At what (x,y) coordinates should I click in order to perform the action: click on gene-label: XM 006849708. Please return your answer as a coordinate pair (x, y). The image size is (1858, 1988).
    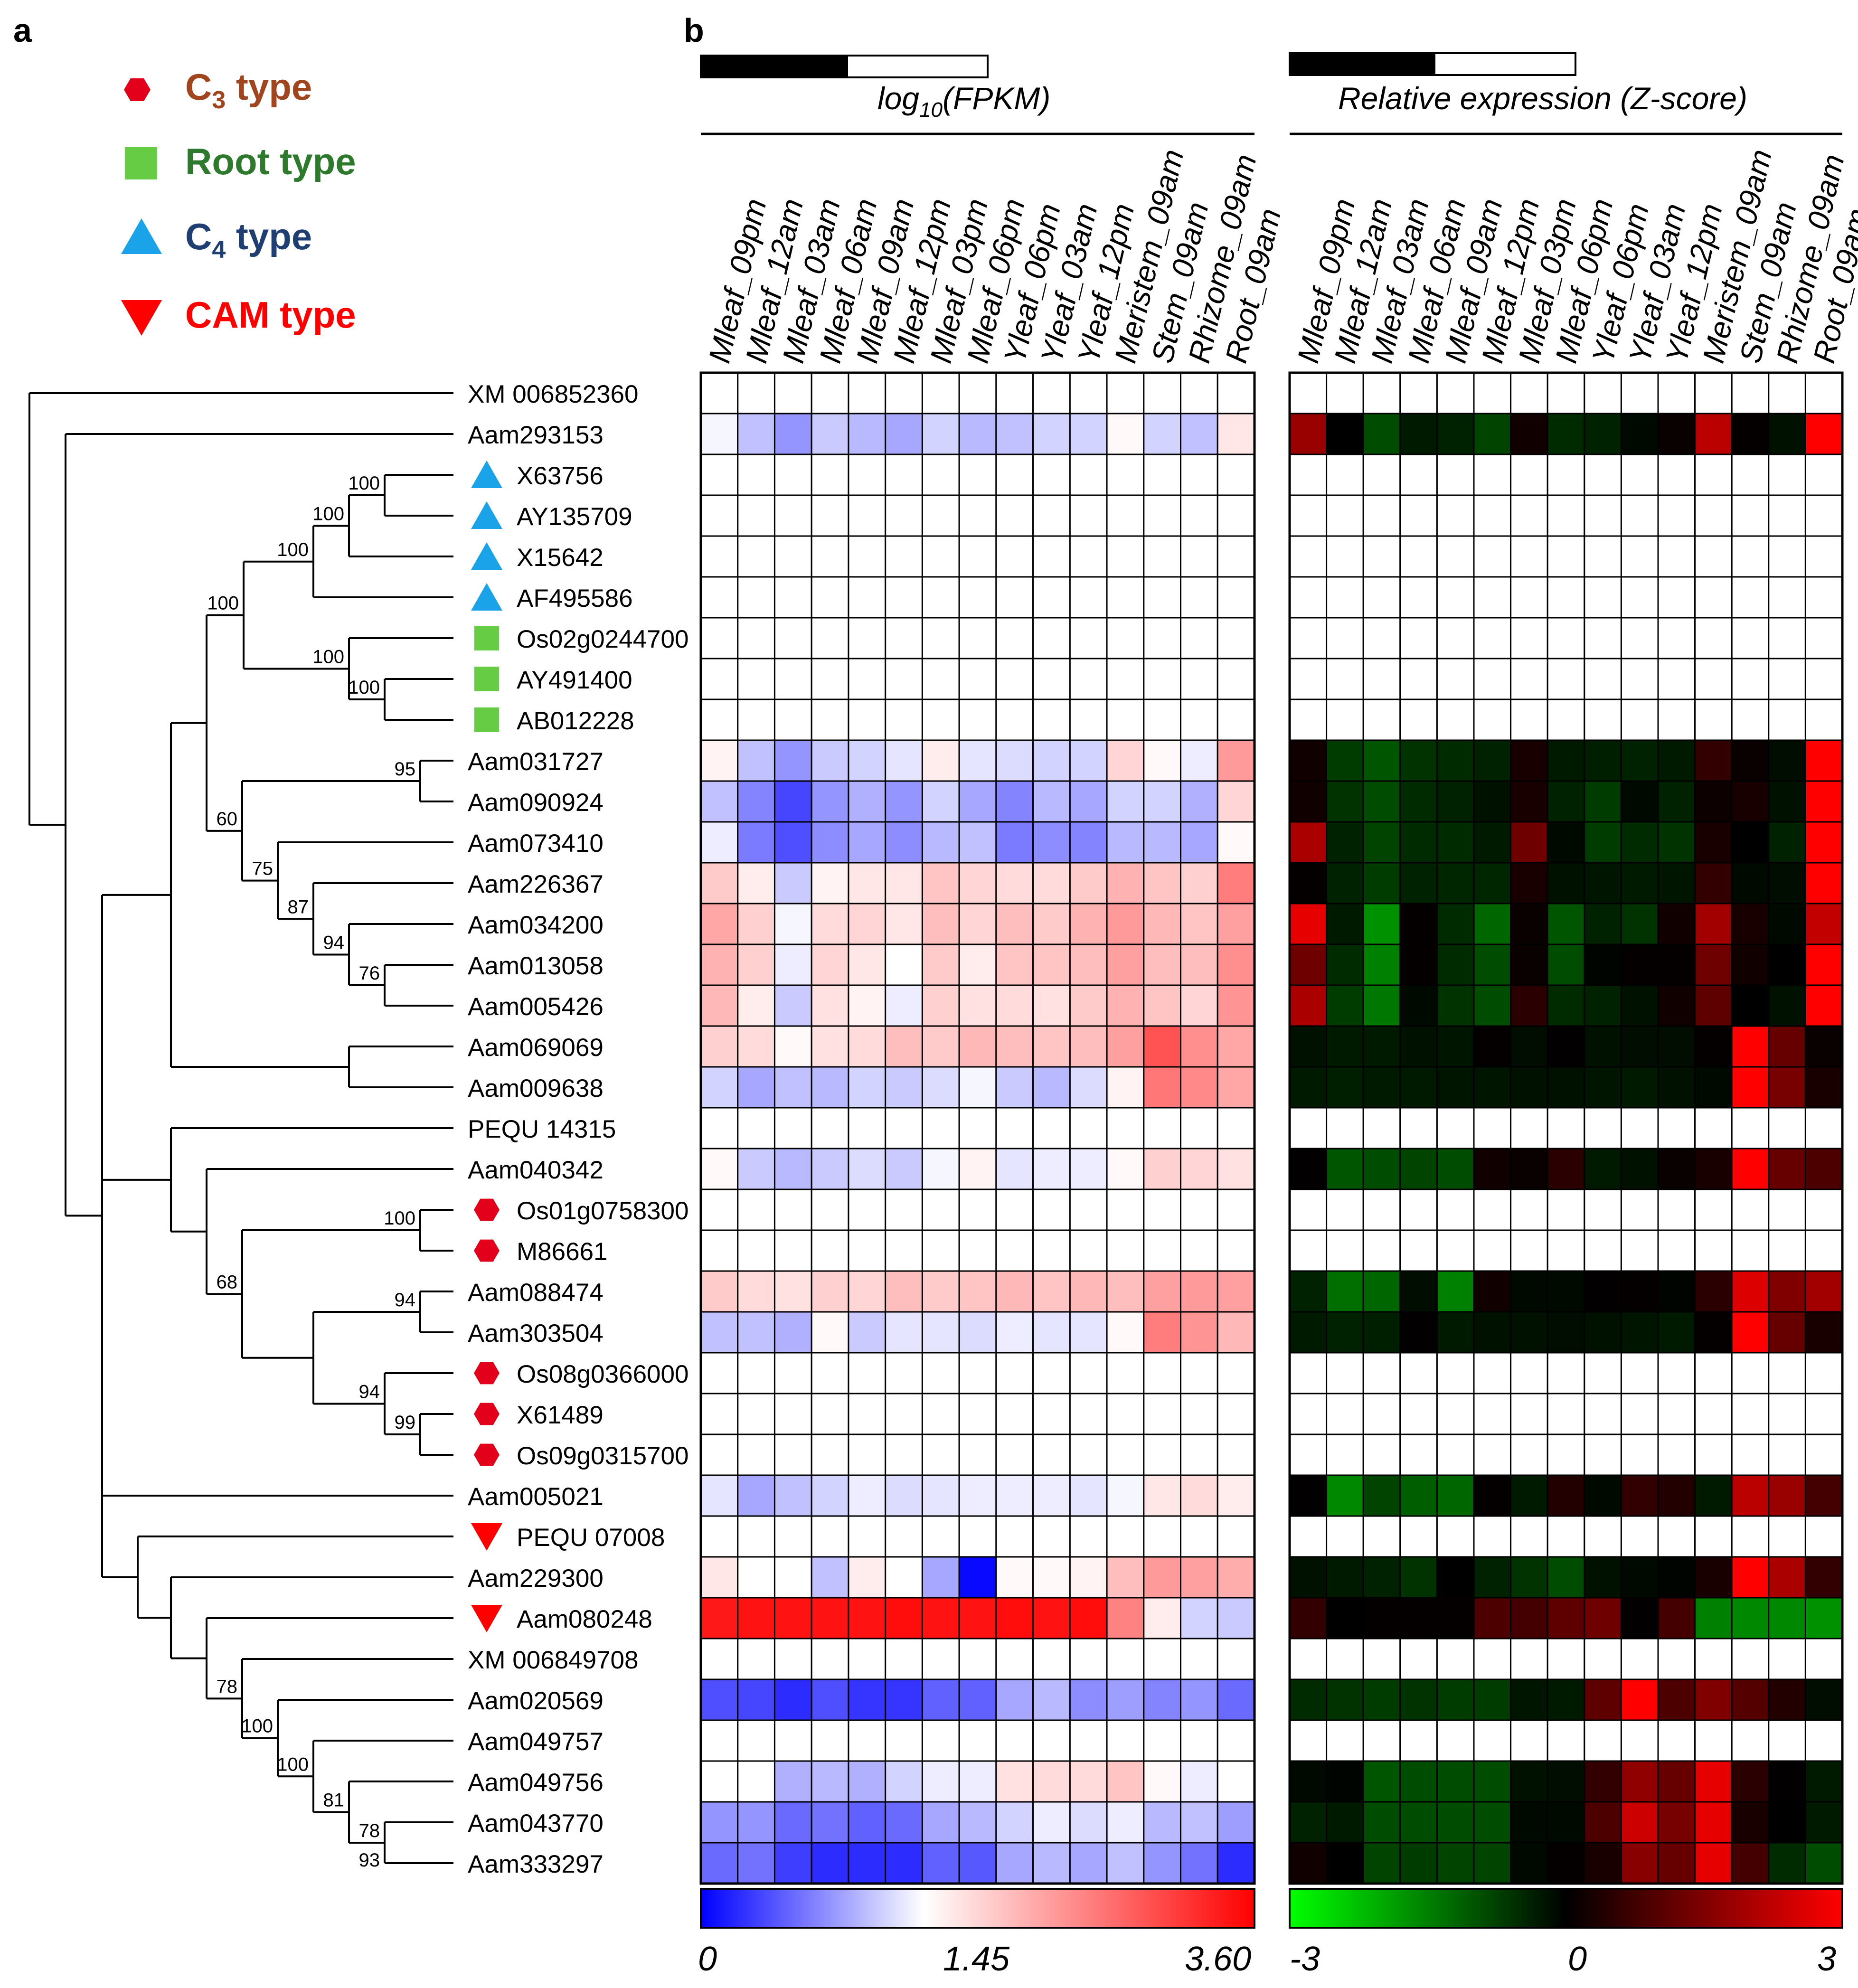
    Looking at the image, I should click on (553, 1660).